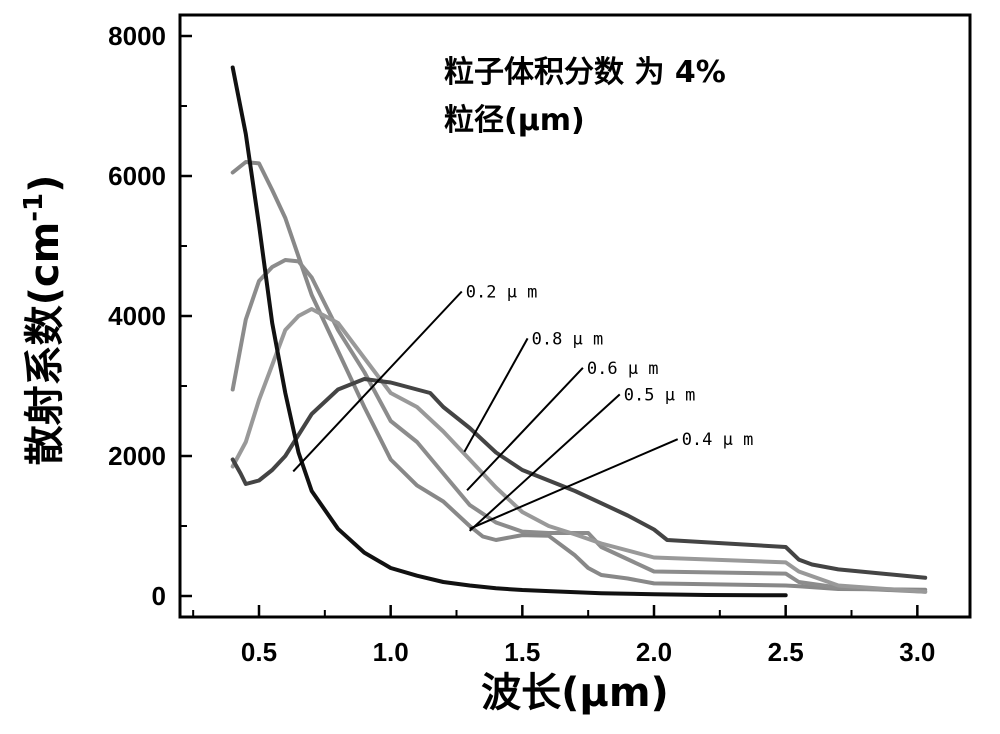 The image size is (1000, 734). Describe the element at coordinates (45, 344) in the screenshot. I see `y-axis-title-main: 散射系数(cm` at that location.